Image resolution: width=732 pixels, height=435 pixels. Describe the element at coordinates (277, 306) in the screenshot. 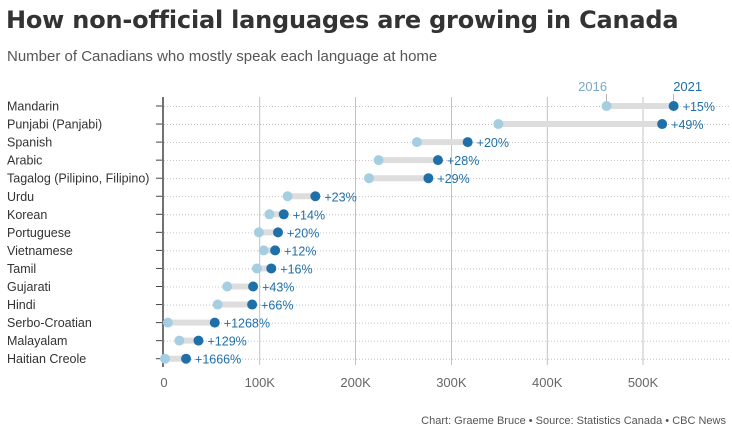

I see `change-label: +66%` at that location.